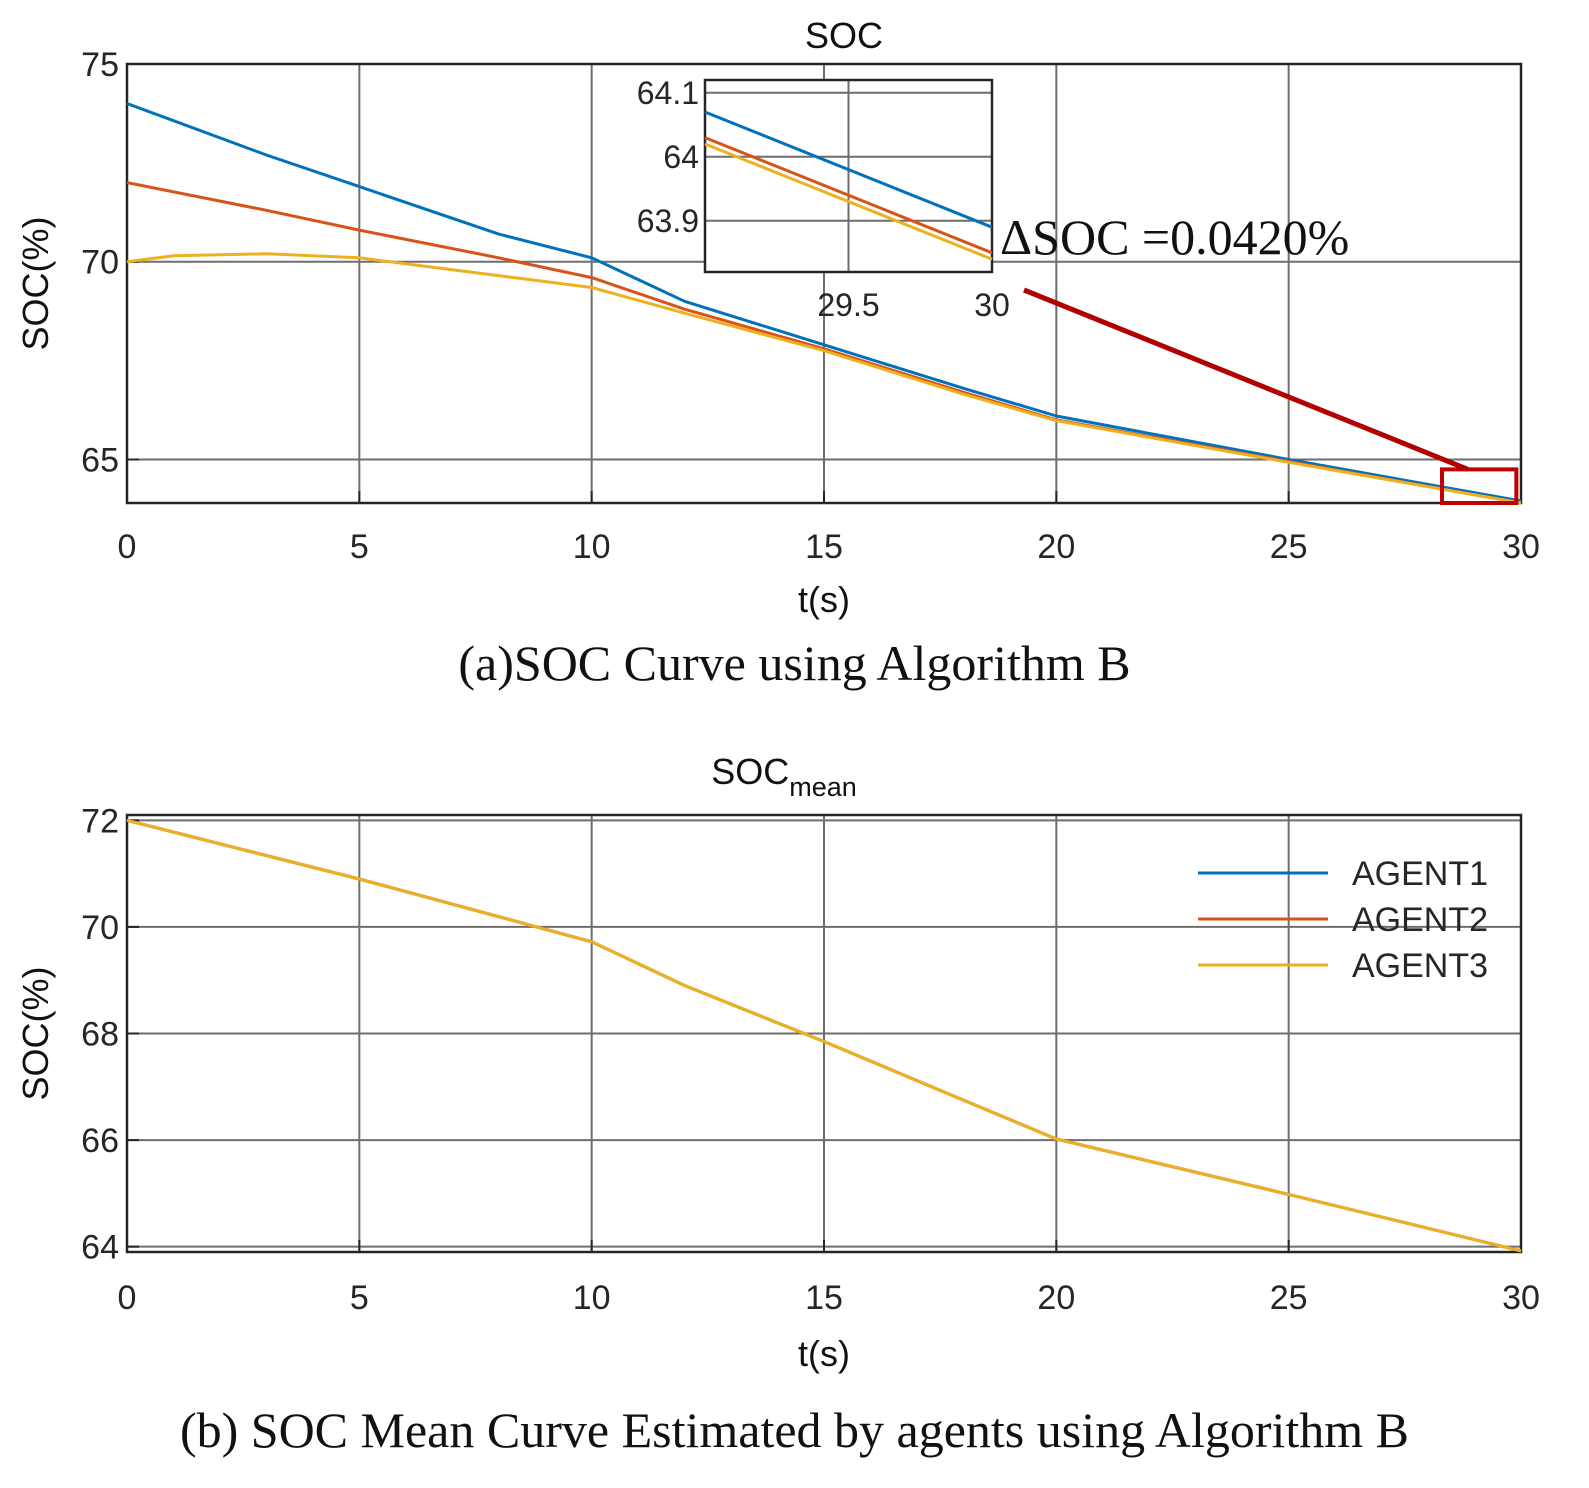 The height and width of the screenshot is (1488, 1589). What do you see at coordinates (848, 305) in the screenshot?
I see `inset-x-tick-label: 29.5` at bounding box center [848, 305].